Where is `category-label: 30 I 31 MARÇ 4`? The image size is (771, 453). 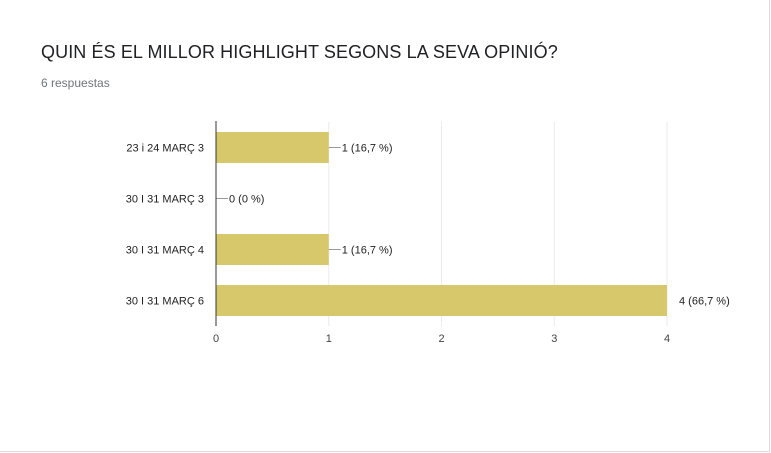 category-label: 30 I 31 MARÇ 4 is located at coordinates (165, 251).